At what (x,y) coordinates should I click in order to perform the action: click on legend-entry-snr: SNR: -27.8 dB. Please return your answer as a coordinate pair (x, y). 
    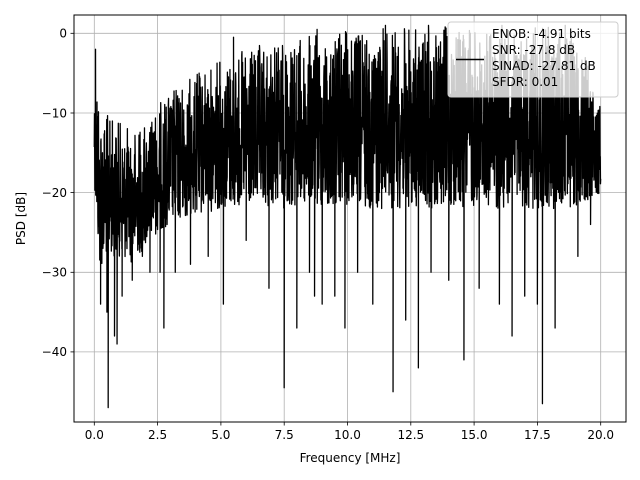
    Looking at the image, I should click on (533, 50).